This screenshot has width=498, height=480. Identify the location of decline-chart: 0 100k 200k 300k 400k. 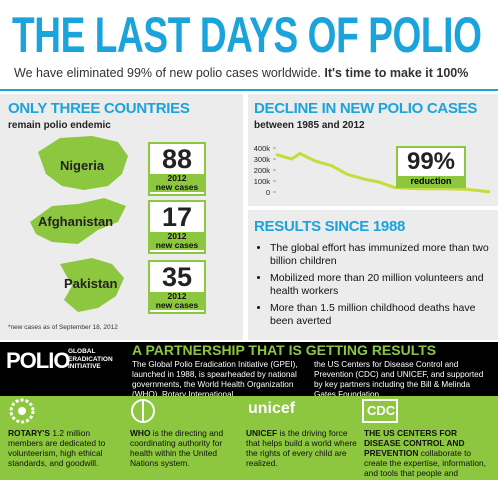
(372, 170).